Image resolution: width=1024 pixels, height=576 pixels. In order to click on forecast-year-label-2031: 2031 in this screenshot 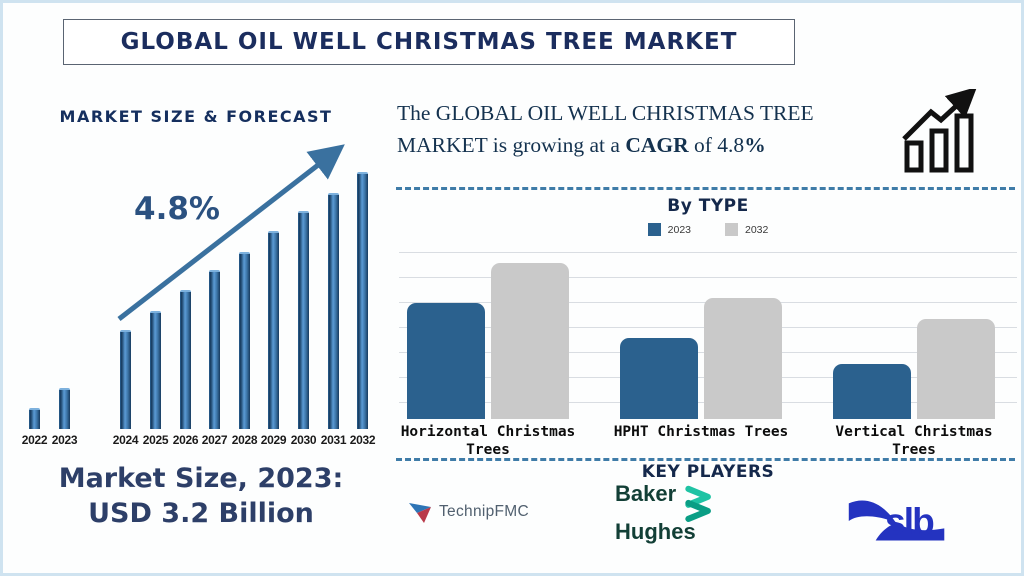, I will do `click(333, 440)`.